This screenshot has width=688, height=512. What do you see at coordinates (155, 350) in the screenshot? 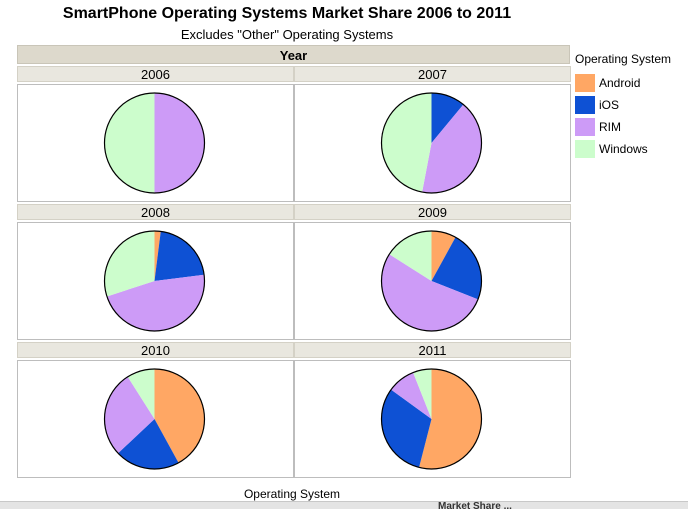
I see `panel-year-label: 2010` at bounding box center [155, 350].